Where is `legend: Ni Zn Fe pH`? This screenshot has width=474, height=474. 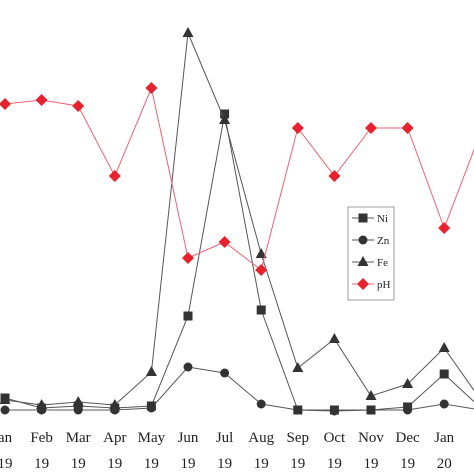
legend: Ni Zn Fe pH is located at coordinates (371, 253).